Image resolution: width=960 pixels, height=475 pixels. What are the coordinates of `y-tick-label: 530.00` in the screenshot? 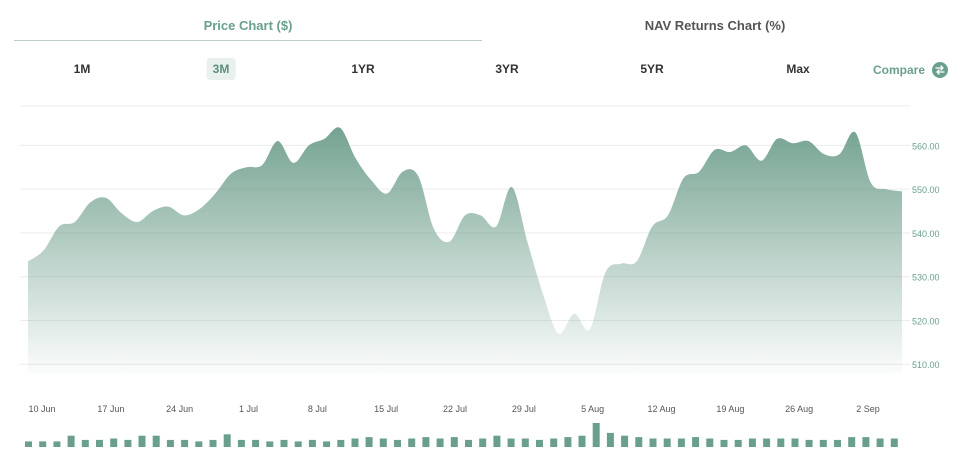 It's located at (926, 278).